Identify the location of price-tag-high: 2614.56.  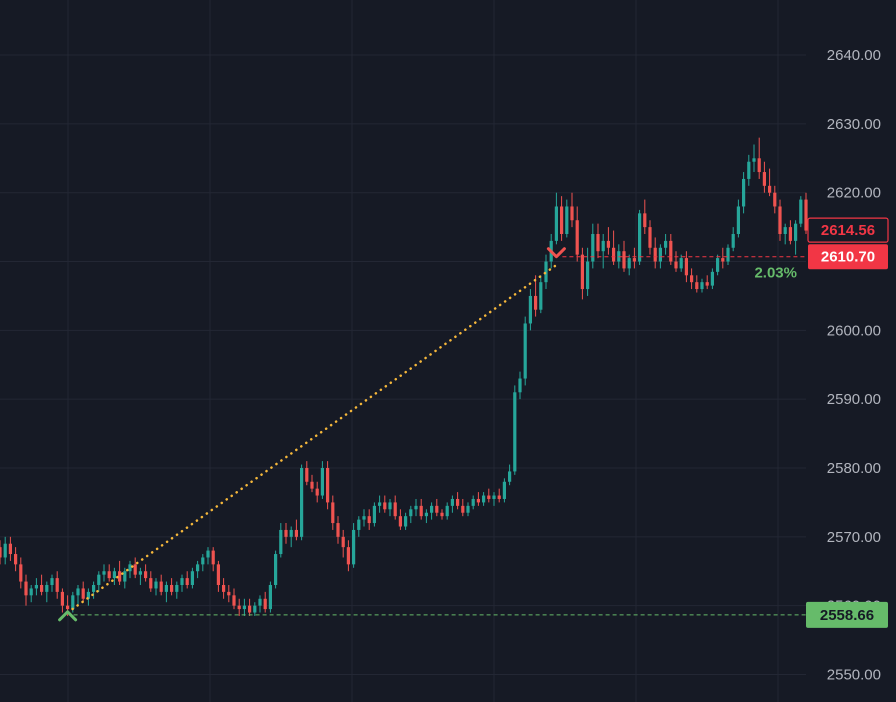
(848, 230).